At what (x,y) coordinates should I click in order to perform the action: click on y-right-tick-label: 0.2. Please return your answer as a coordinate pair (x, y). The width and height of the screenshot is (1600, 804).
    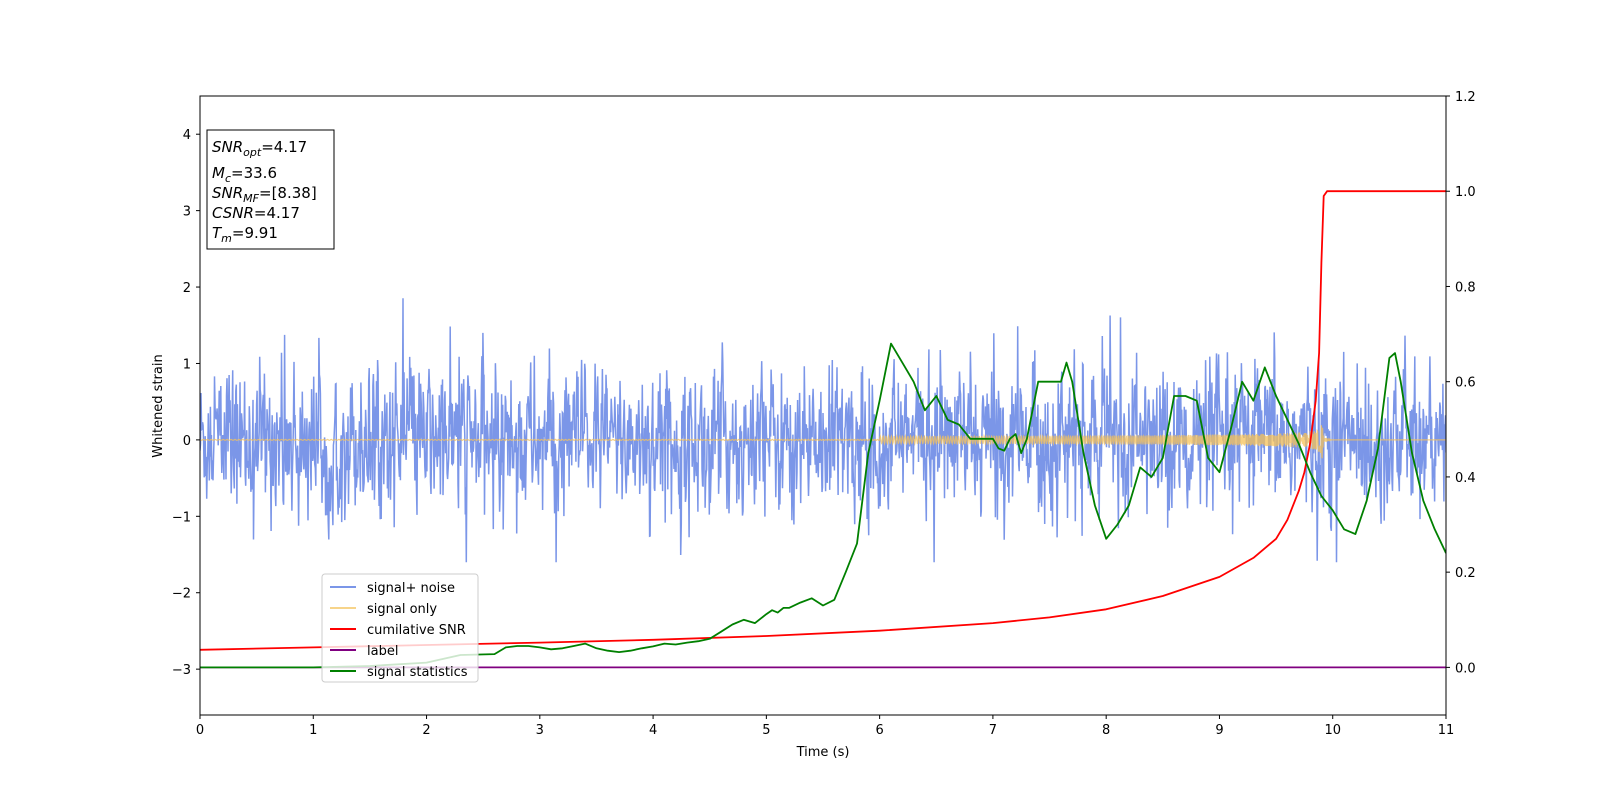
    Looking at the image, I should click on (1465, 573).